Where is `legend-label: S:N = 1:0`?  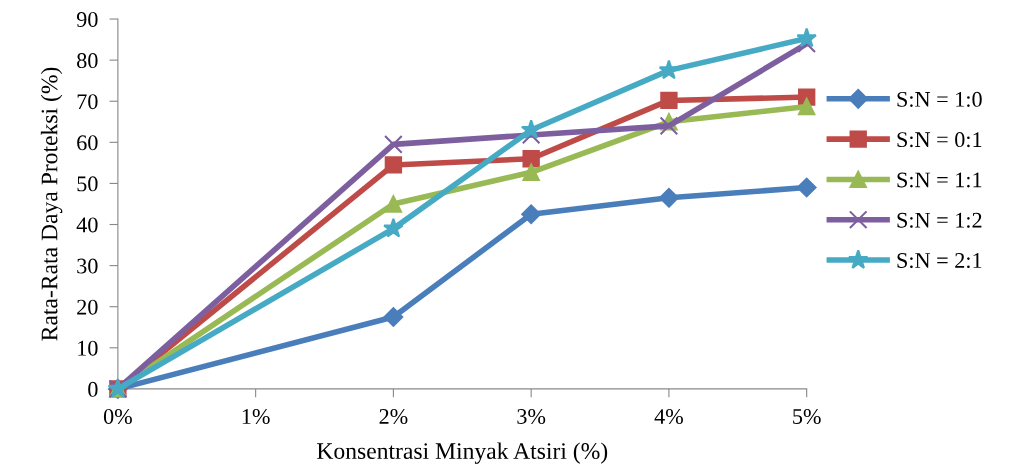
legend-label: S:N = 1:0 is located at coordinates (939, 99).